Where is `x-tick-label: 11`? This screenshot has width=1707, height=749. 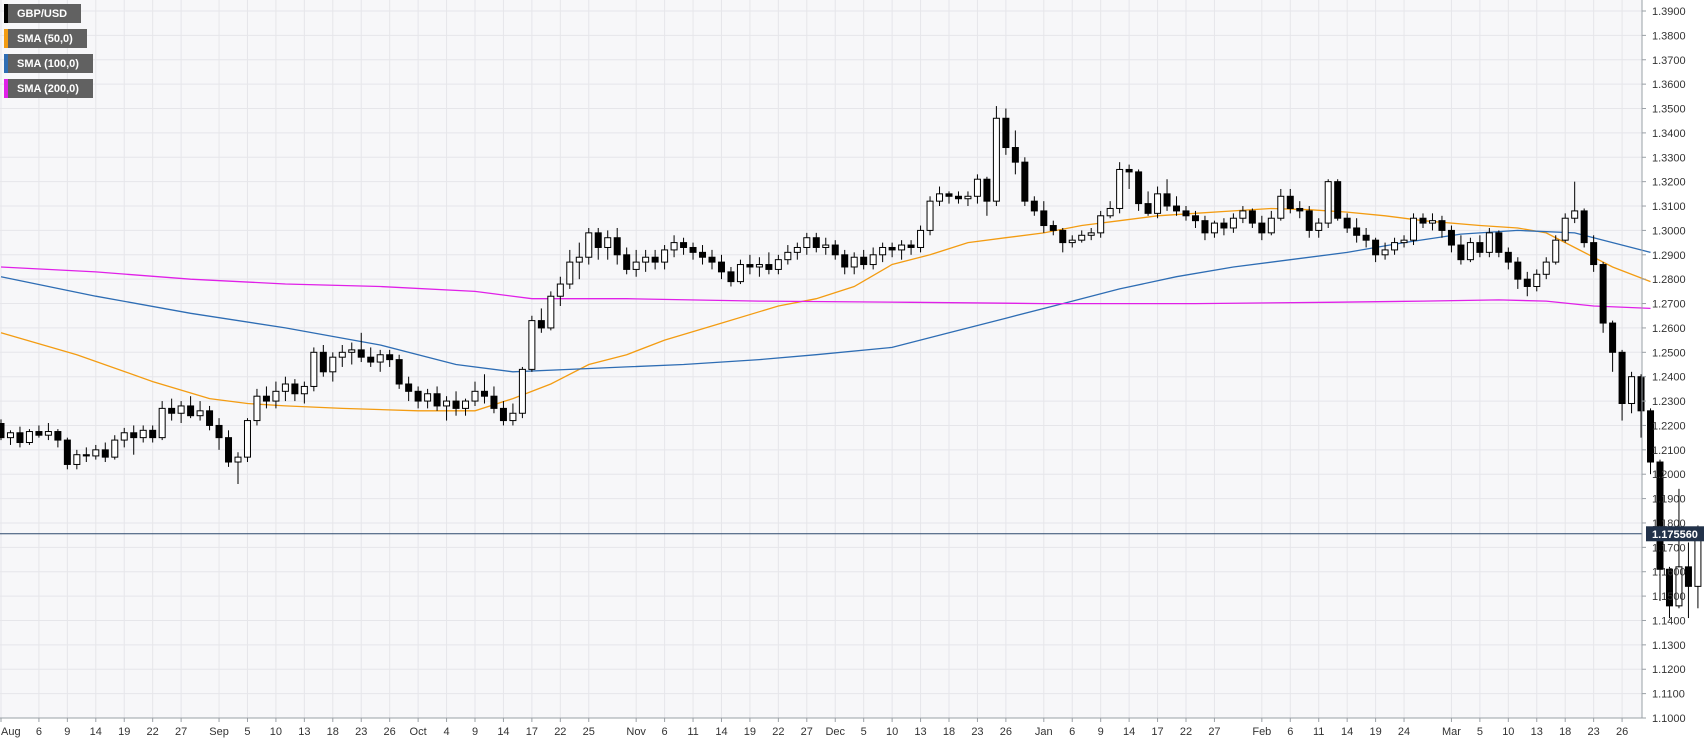 x-tick-label: 11 is located at coordinates (1318, 732).